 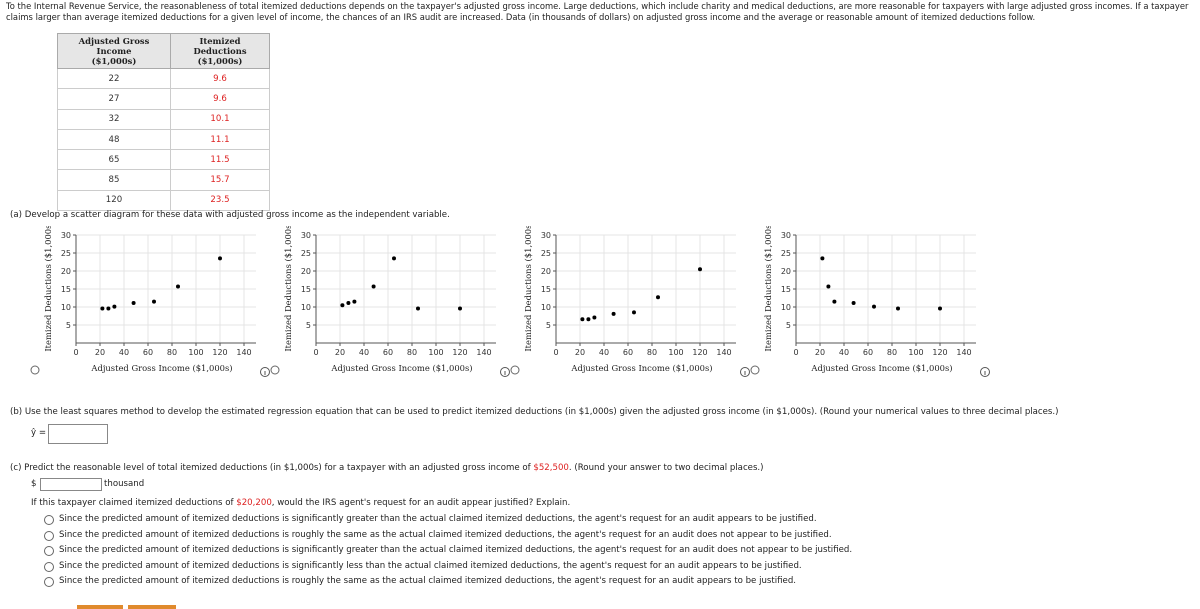 I want to click on header-cell: Adjusted Gross Income ($1,000s), so click(x=114, y=51).